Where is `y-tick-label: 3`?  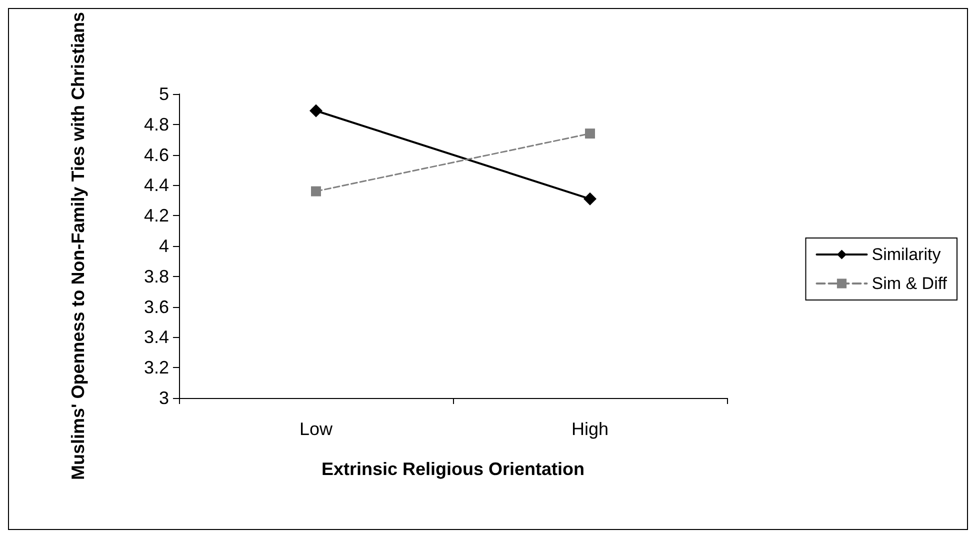 y-tick-label: 3 is located at coordinates (163, 398).